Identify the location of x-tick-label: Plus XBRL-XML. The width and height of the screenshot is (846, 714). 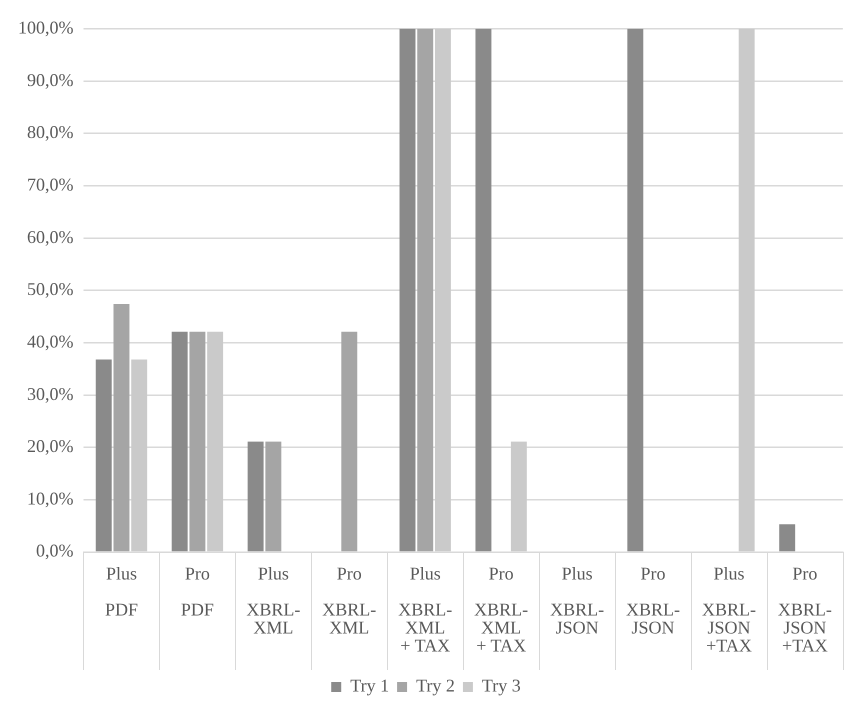
(273, 601).